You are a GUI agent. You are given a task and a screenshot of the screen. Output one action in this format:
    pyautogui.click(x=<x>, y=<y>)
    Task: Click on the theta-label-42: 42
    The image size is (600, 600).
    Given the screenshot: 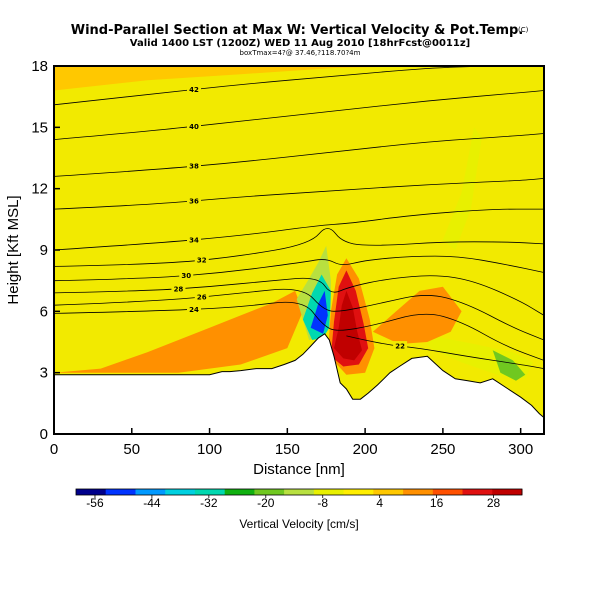 What is the action you would take?
    pyautogui.click(x=194, y=90)
    